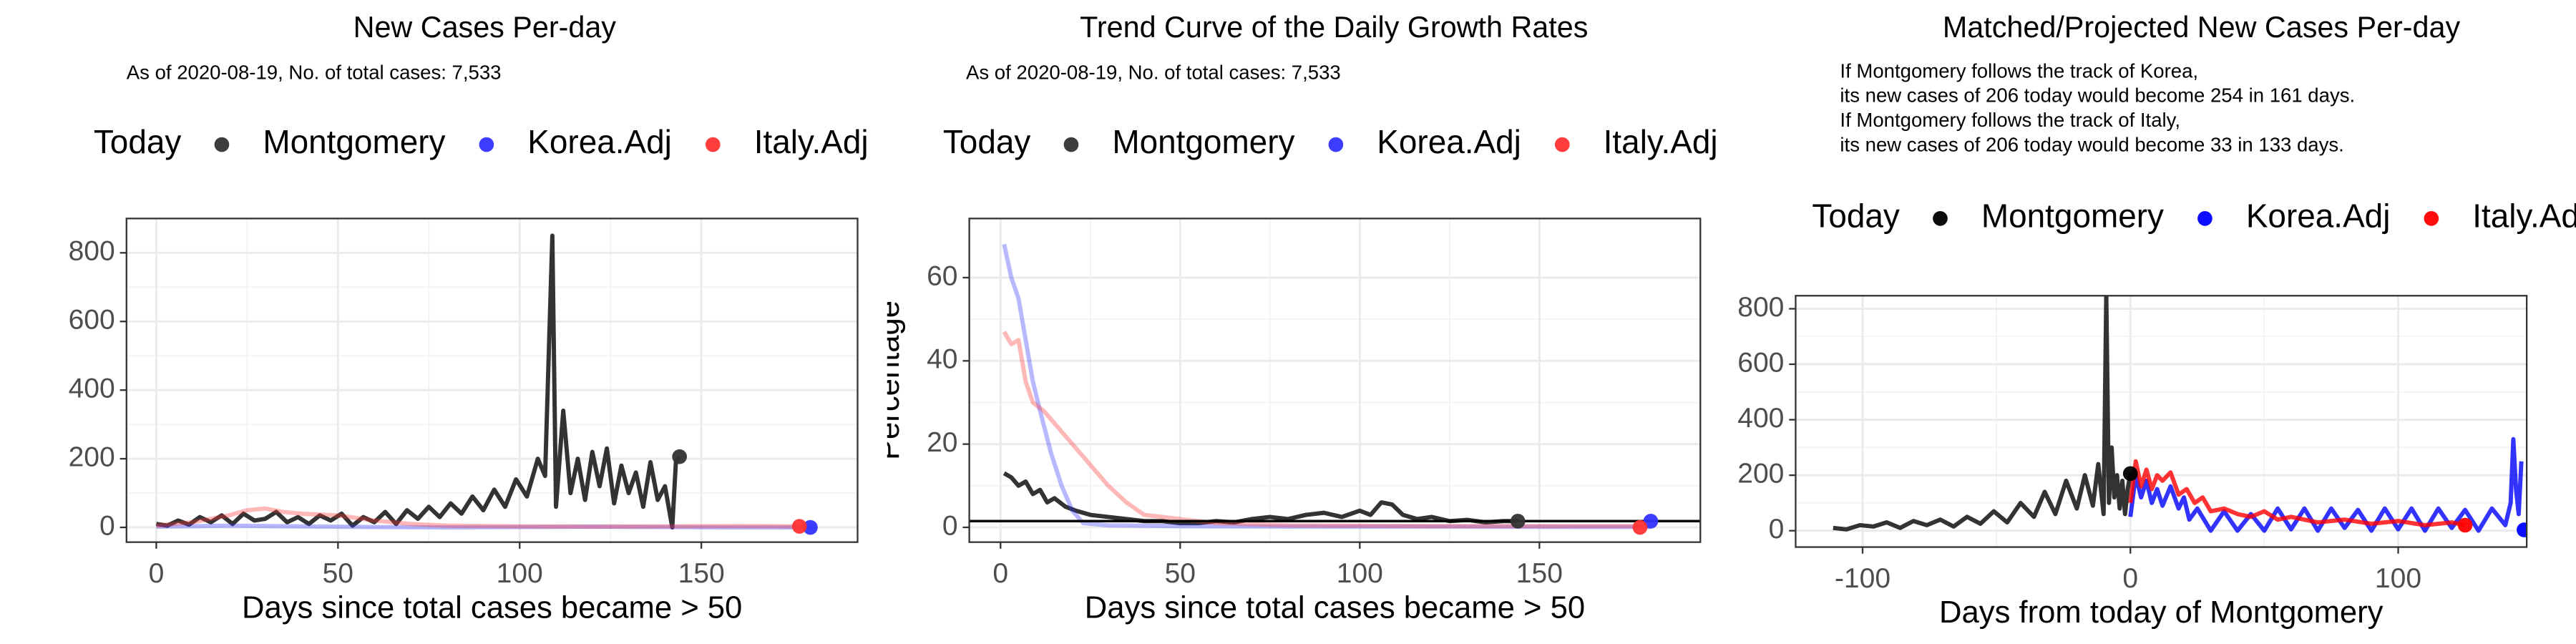  Describe the element at coordinates (942, 442) in the screenshot. I see `y-tick-label: 20` at that location.